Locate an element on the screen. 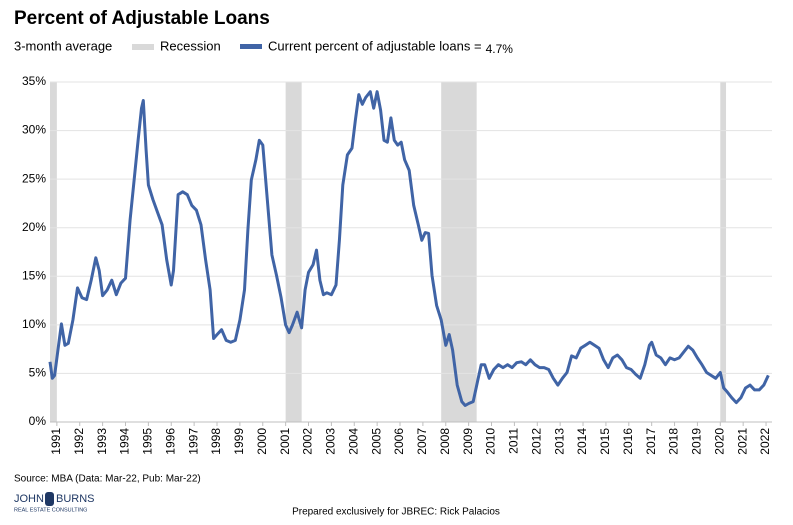  x-tick-label: 2007 is located at coordinates (422, 441).